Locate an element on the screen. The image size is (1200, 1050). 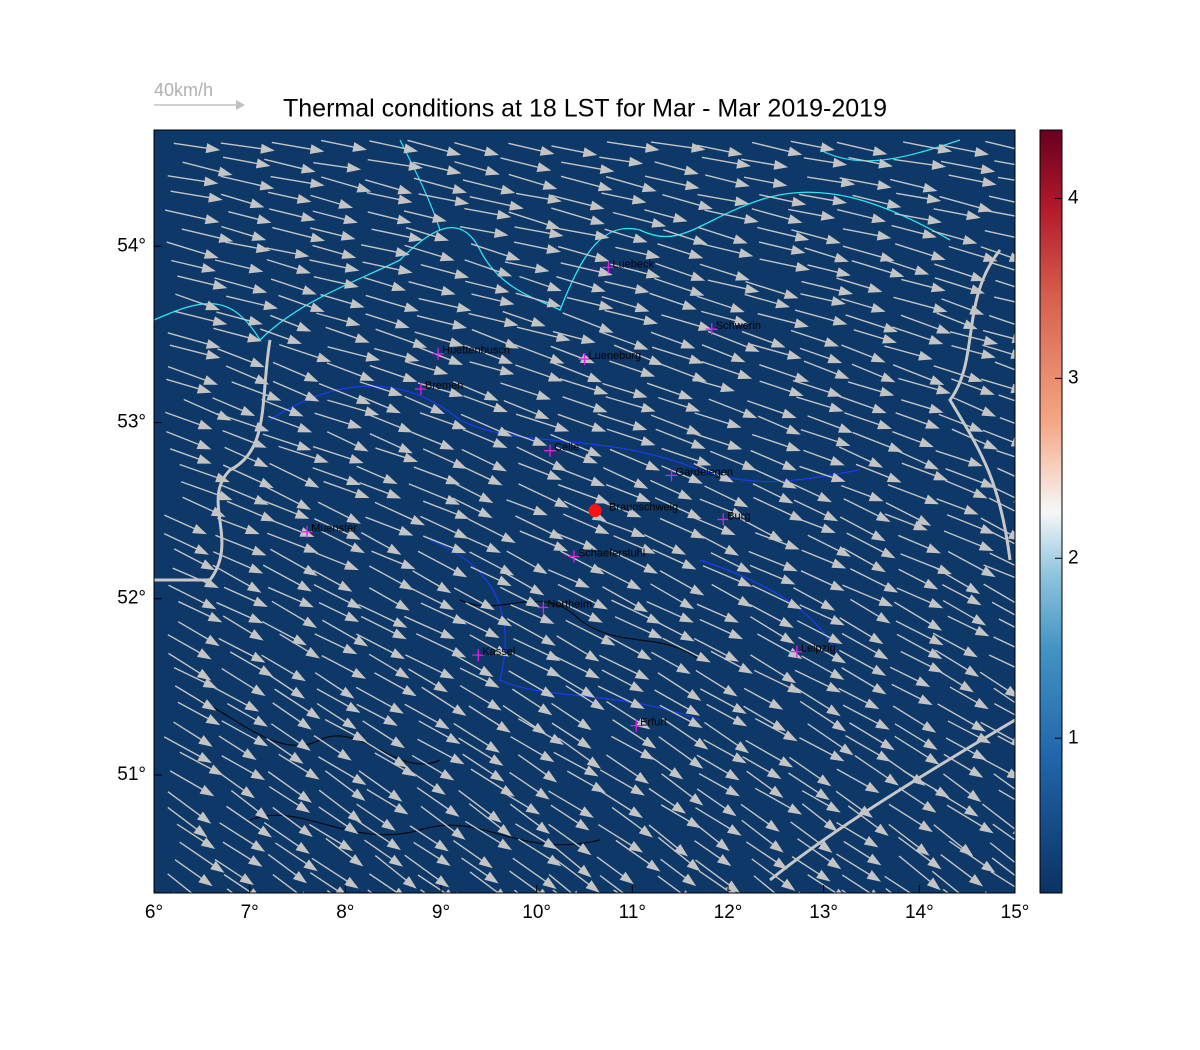
city-marker is located at coordinates (550, 450).